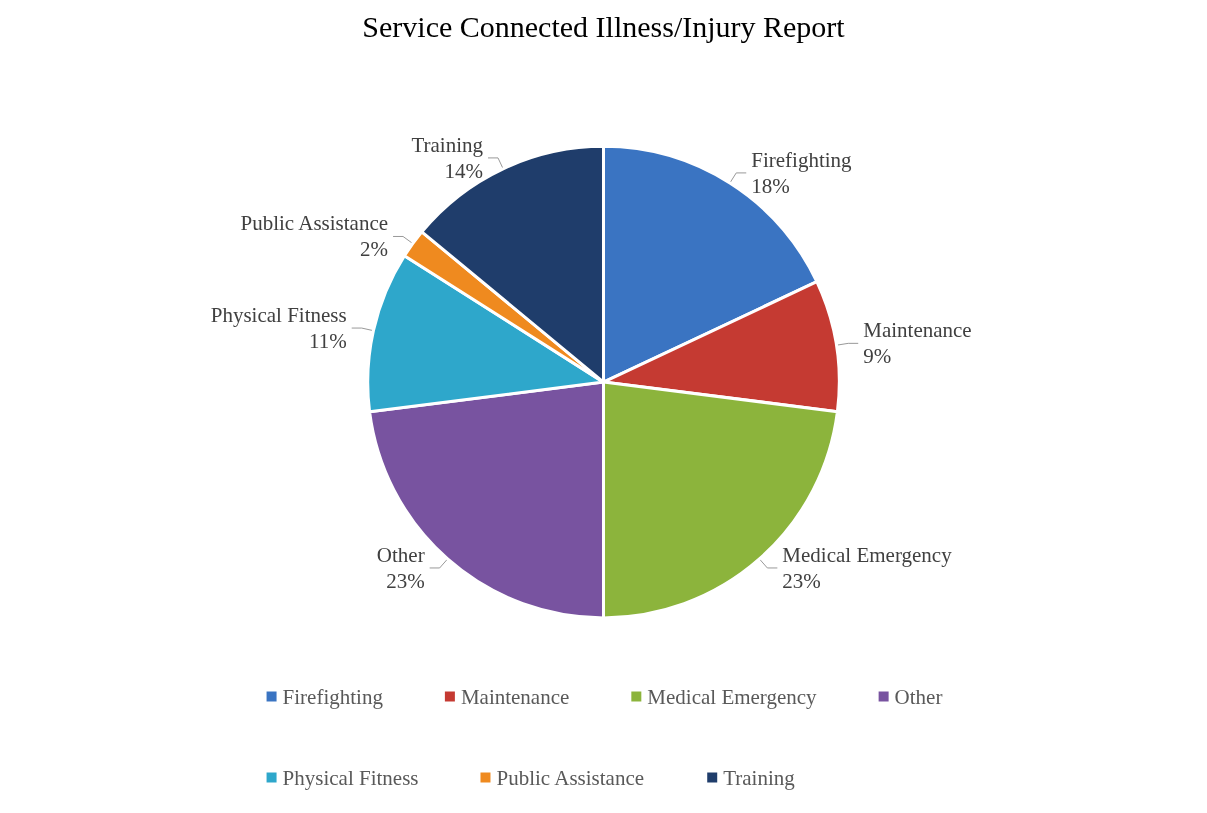 This screenshot has width=1207, height=813. What do you see at coordinates (327, 341) in the screenshot?
I see `data-label: 11%` at bounding box center [327, 341].